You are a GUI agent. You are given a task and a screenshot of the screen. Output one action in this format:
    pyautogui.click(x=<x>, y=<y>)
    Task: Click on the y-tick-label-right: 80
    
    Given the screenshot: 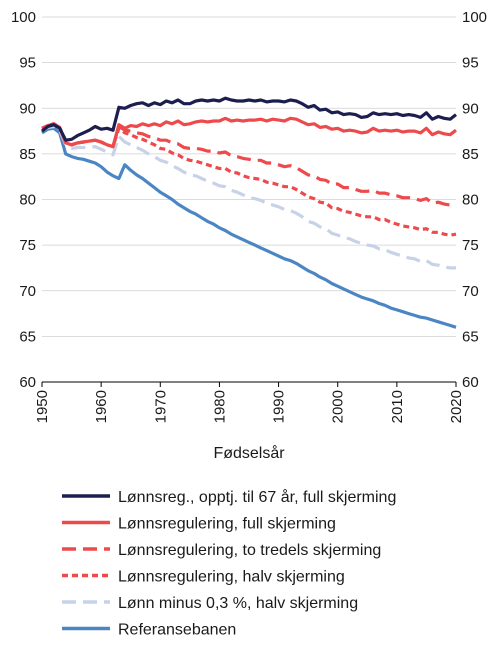 What is the action you would take?
    pyautogui.click(x=470, y=200)
    